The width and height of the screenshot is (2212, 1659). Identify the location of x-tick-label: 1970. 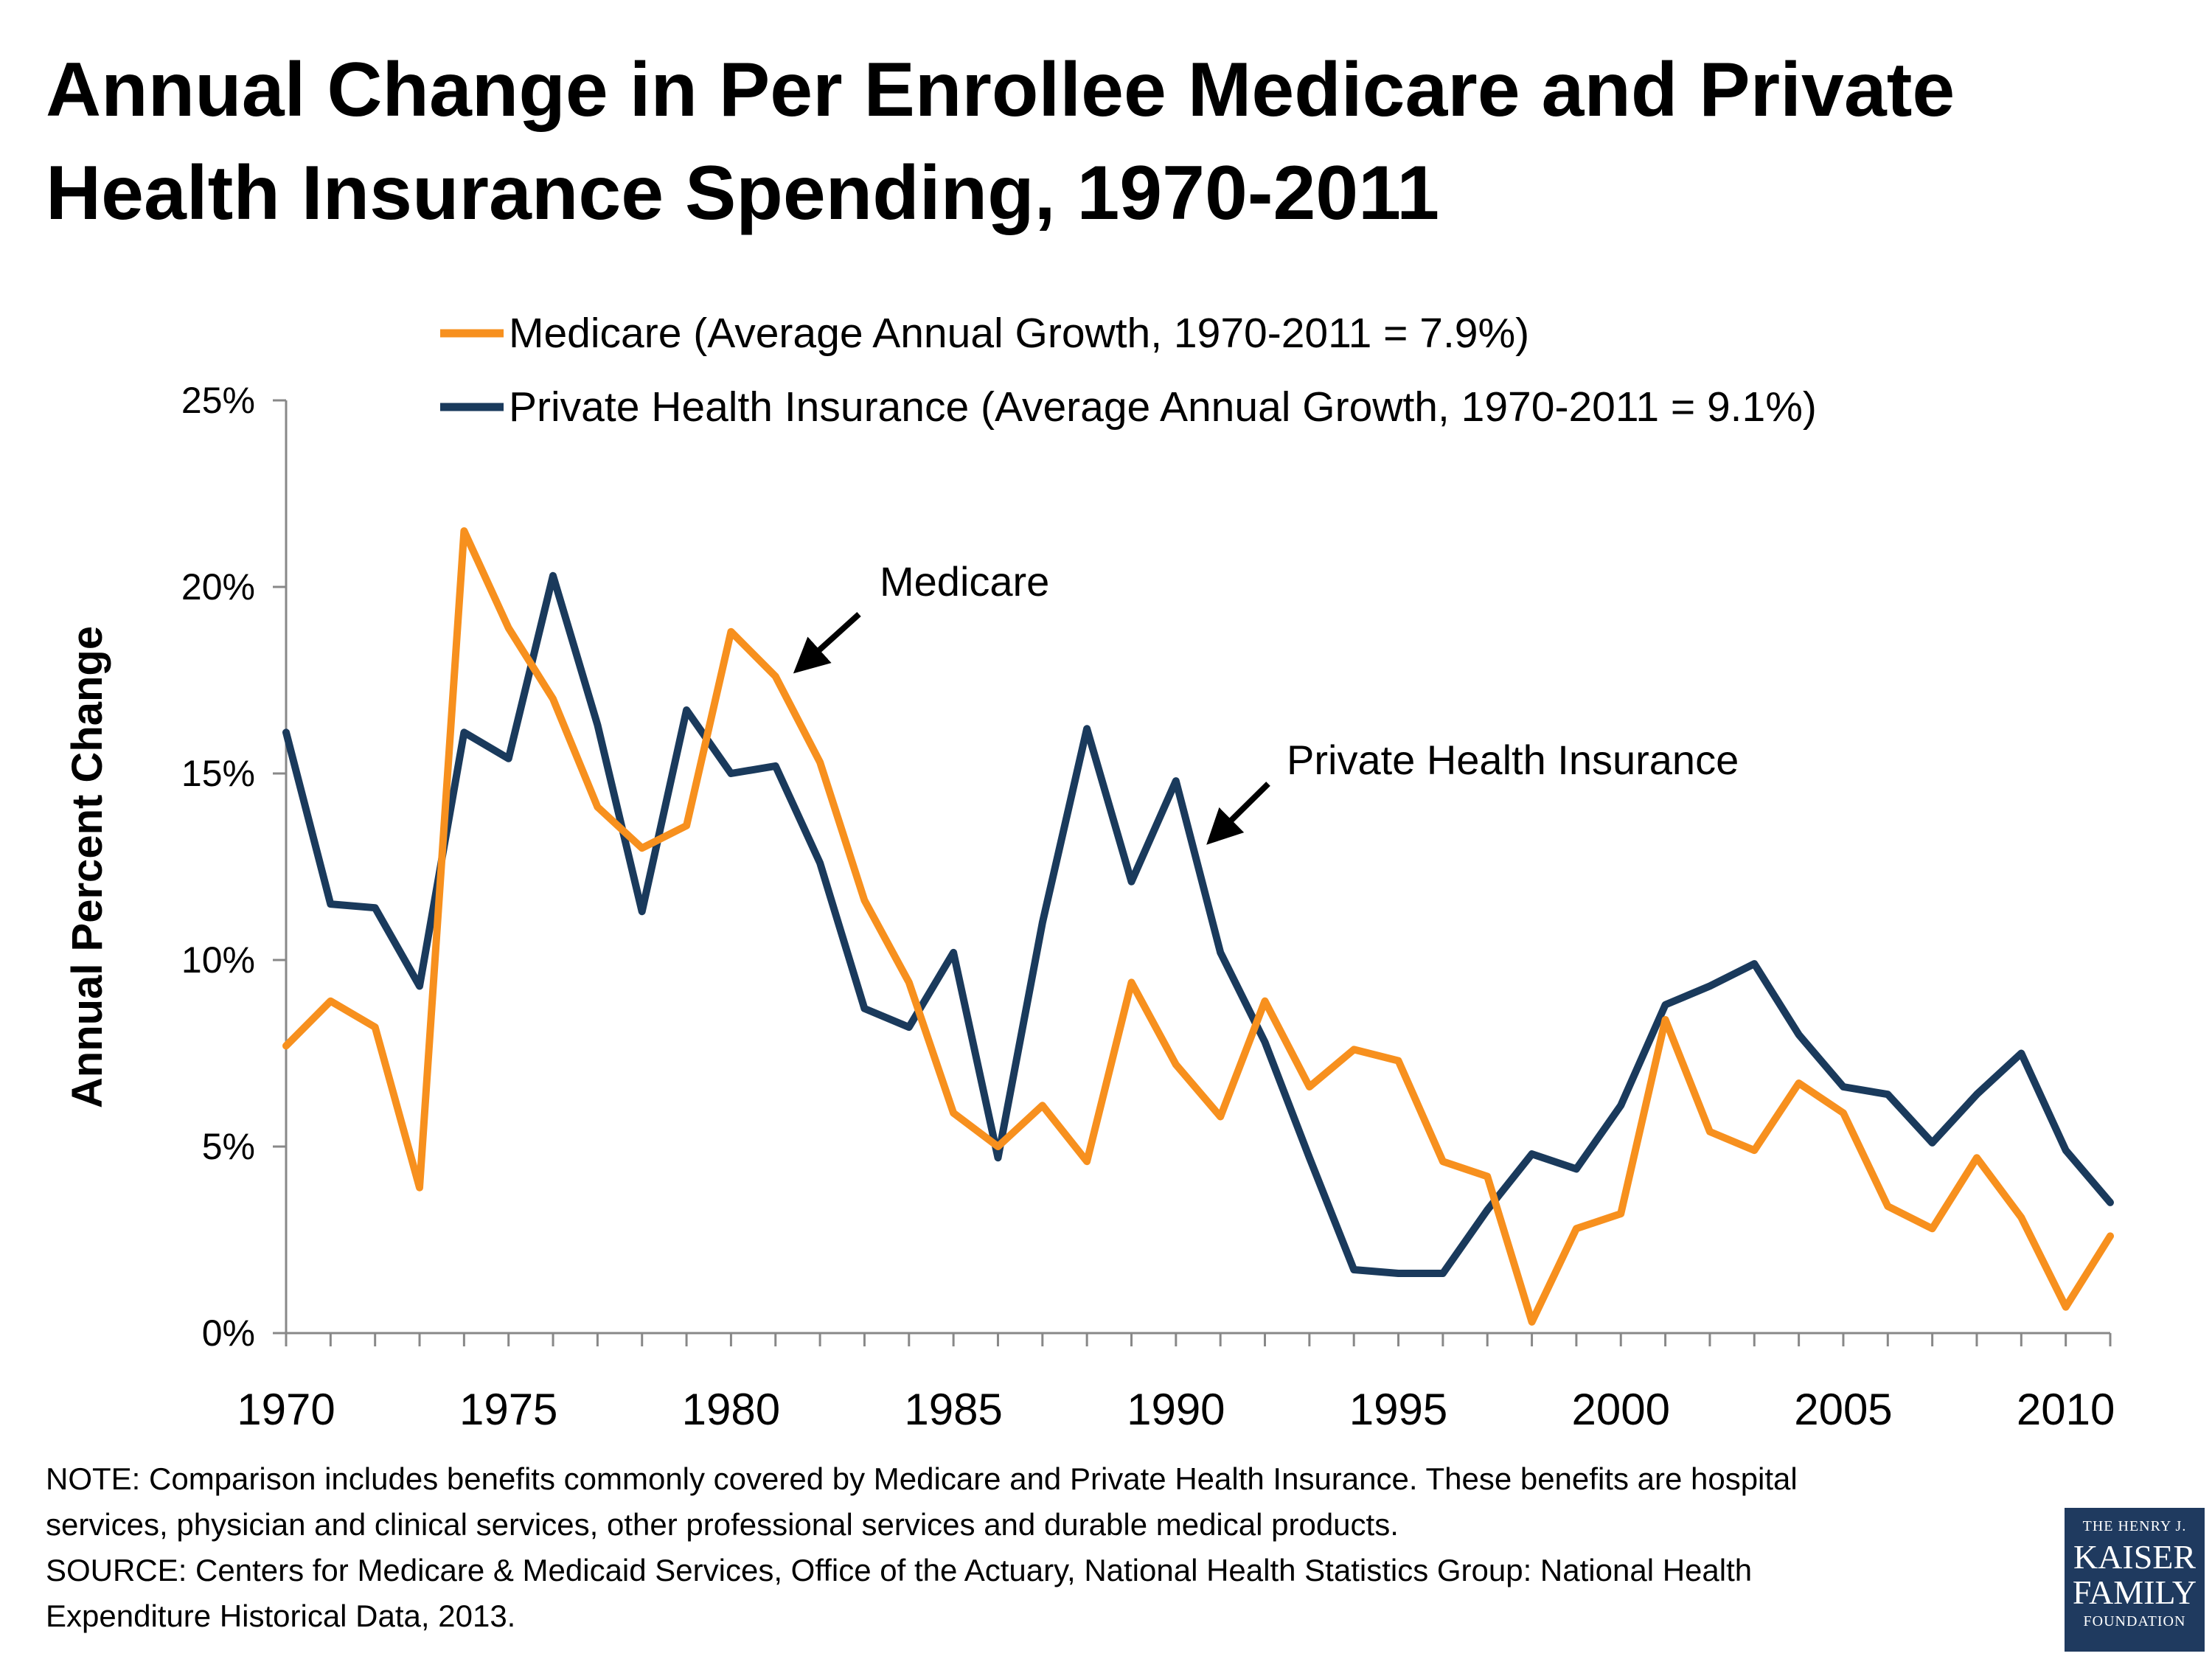
(286, 1409).